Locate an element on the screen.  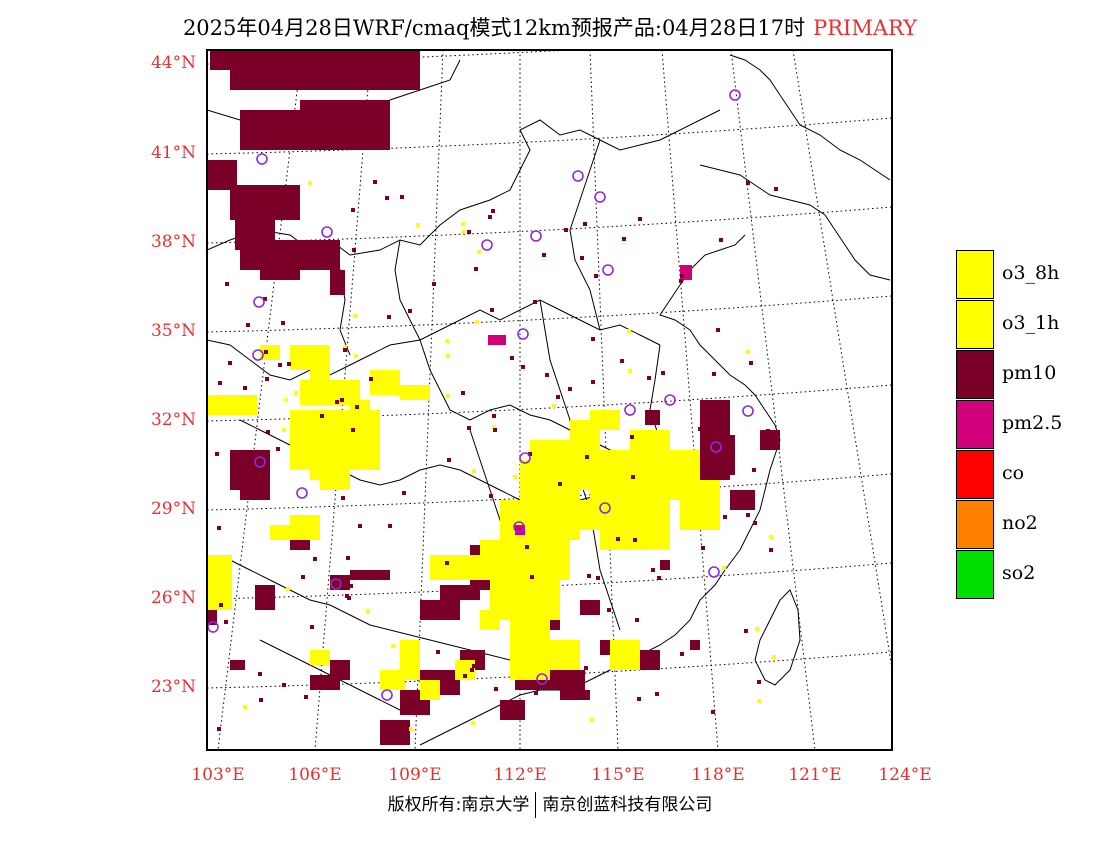
latitude-line is located at coordinates (549, 136).